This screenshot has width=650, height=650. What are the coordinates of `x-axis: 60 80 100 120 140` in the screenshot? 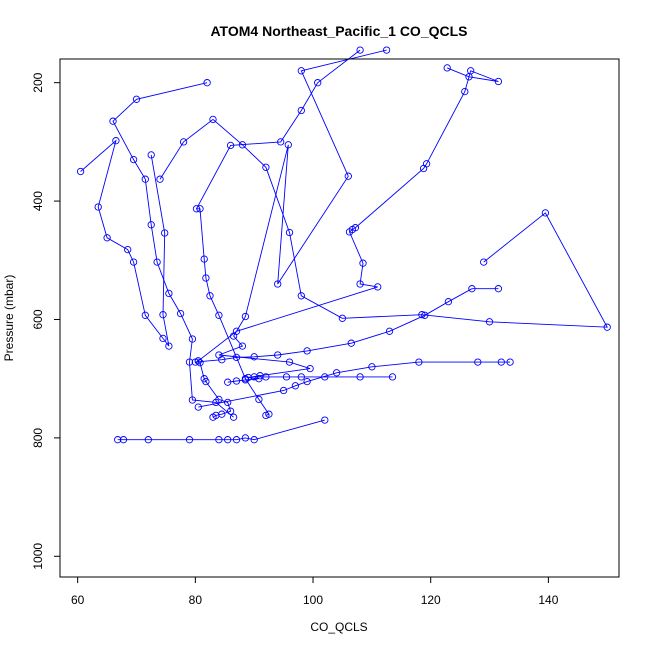 It's located at (315, 591).